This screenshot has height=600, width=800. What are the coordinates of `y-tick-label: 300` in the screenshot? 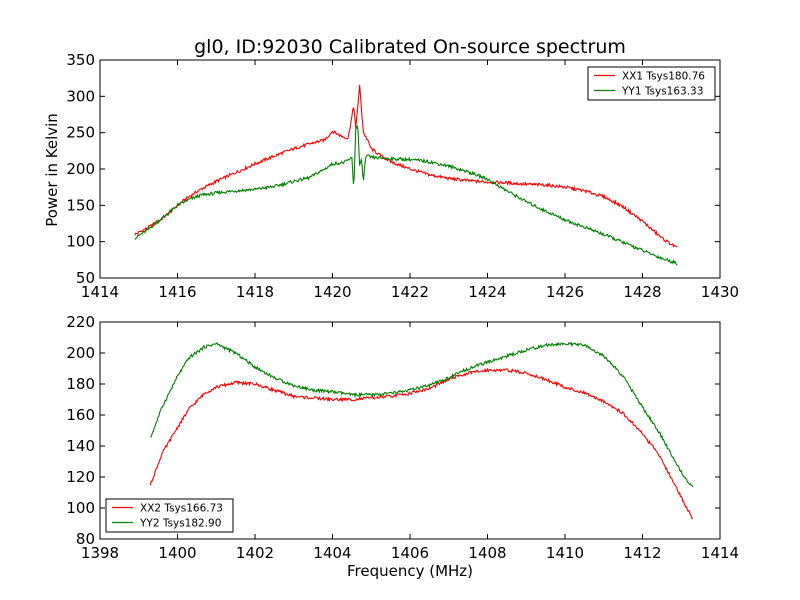 It's located at (80, 96).